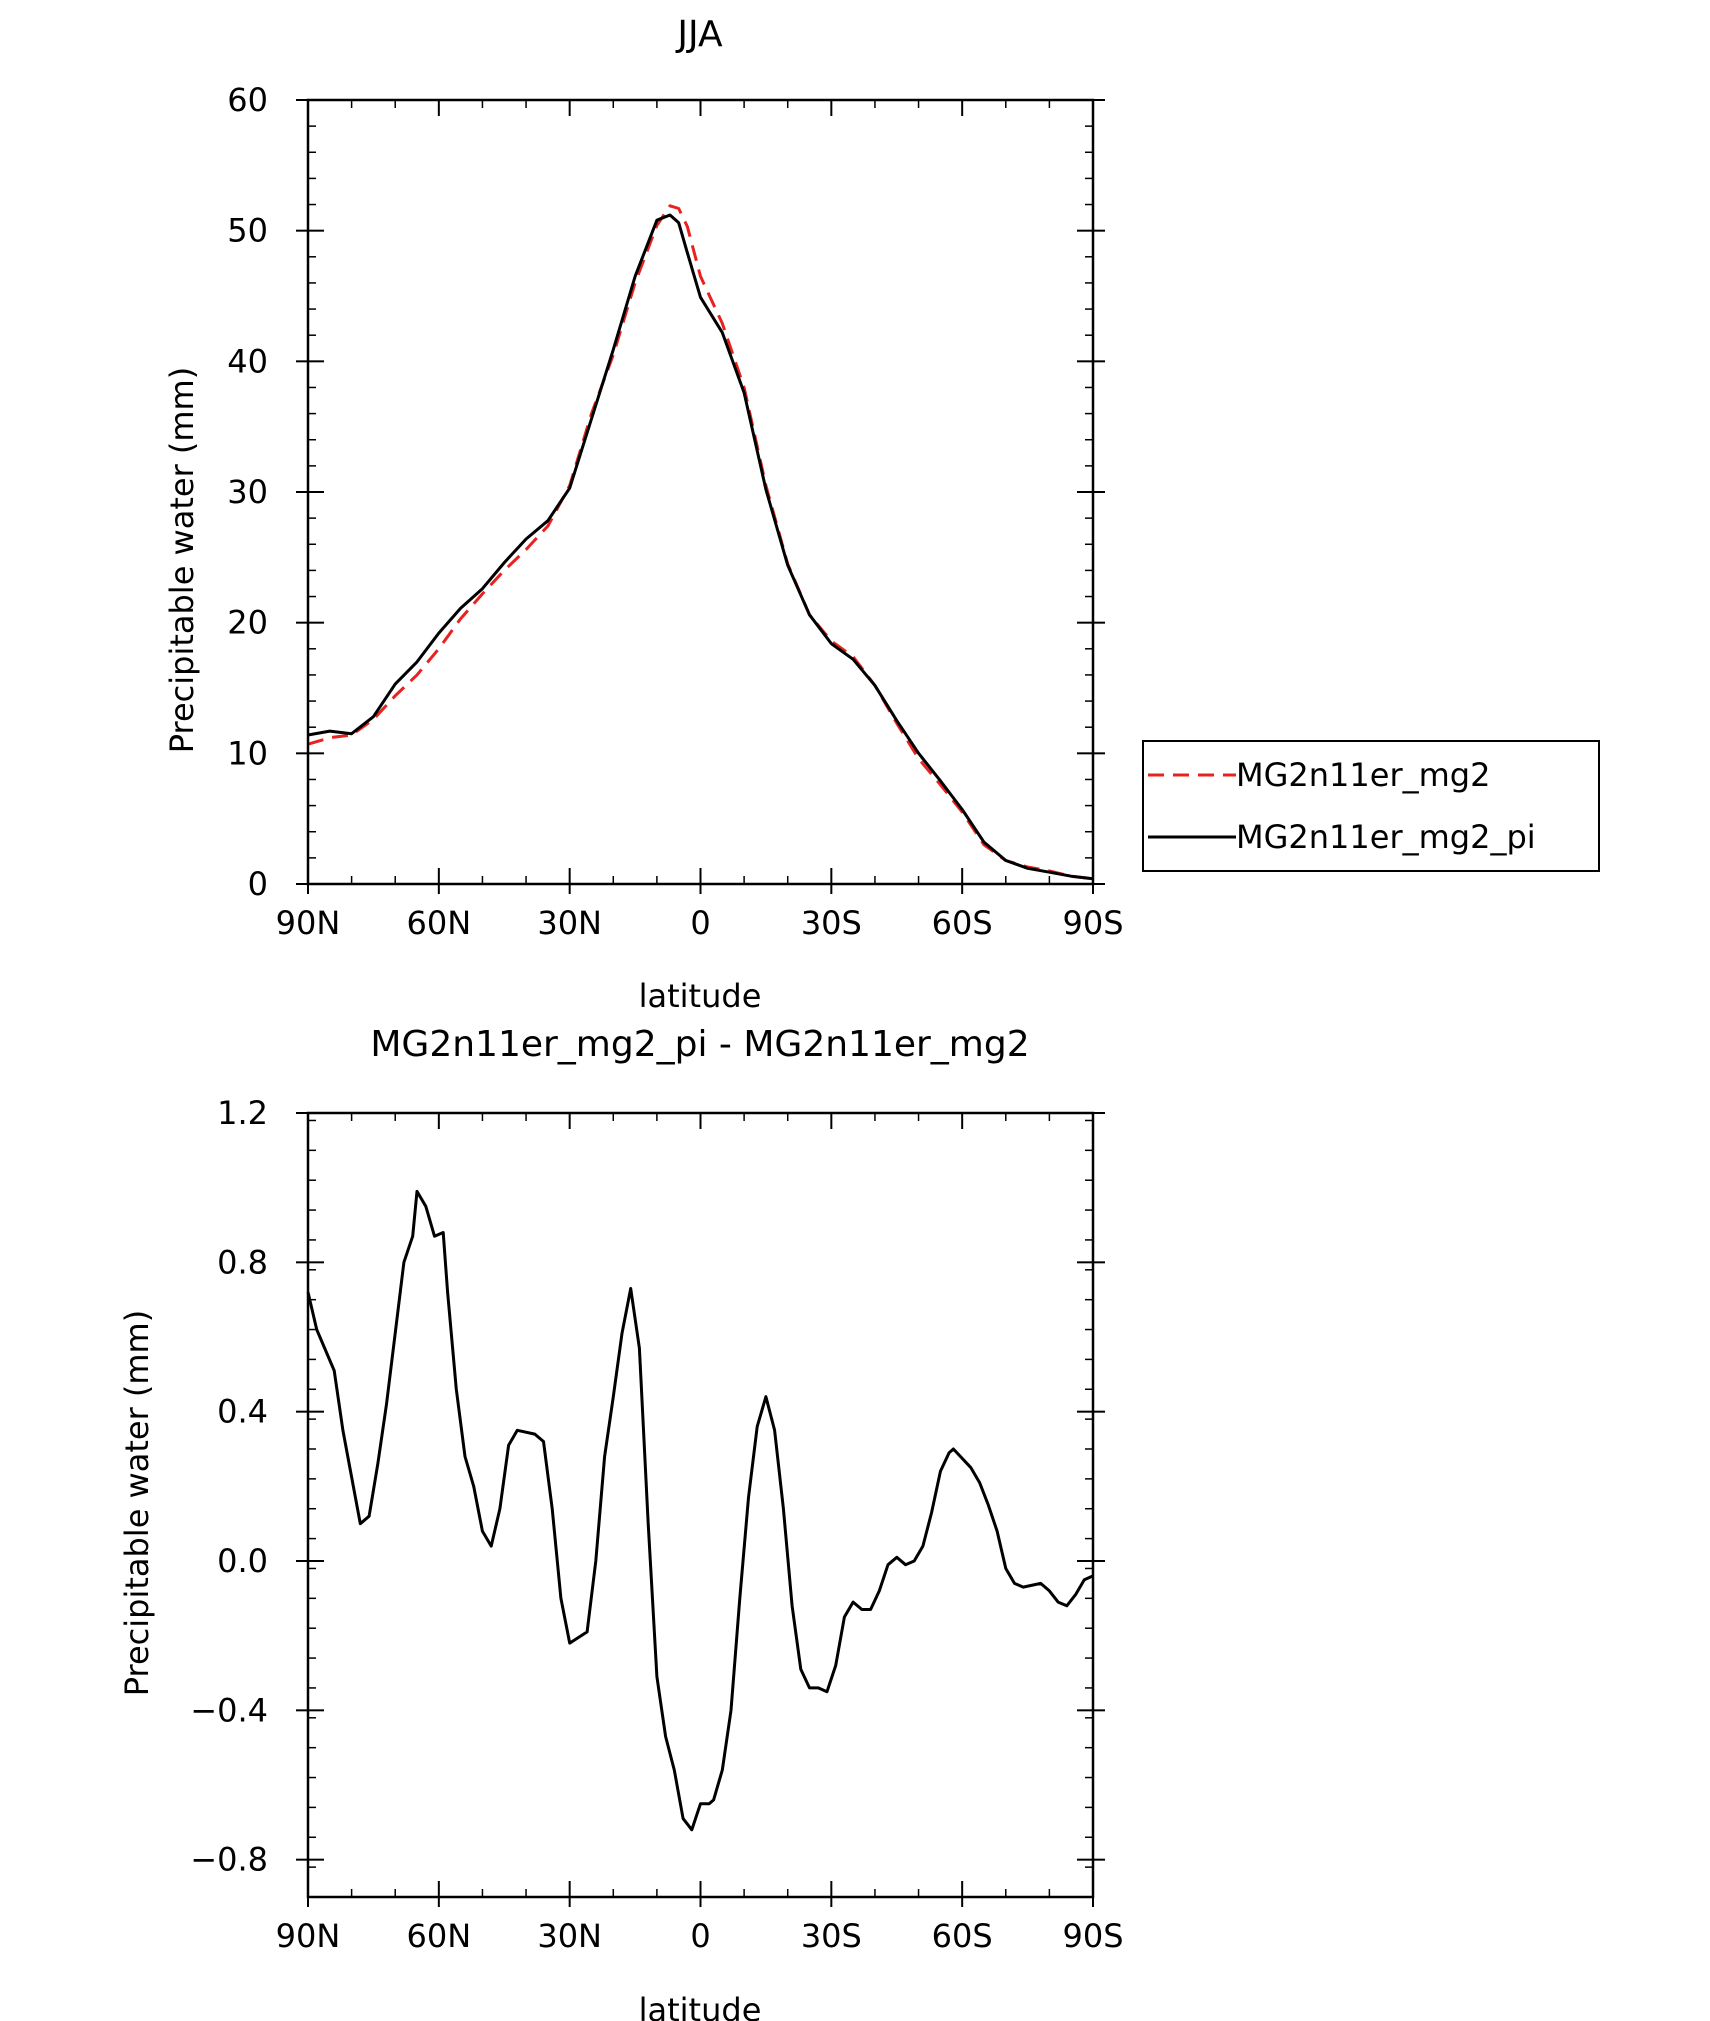 The height and width of the screenshot is (2021, 1710). I want to click on y-tick-label: 10, so click(247, 753).